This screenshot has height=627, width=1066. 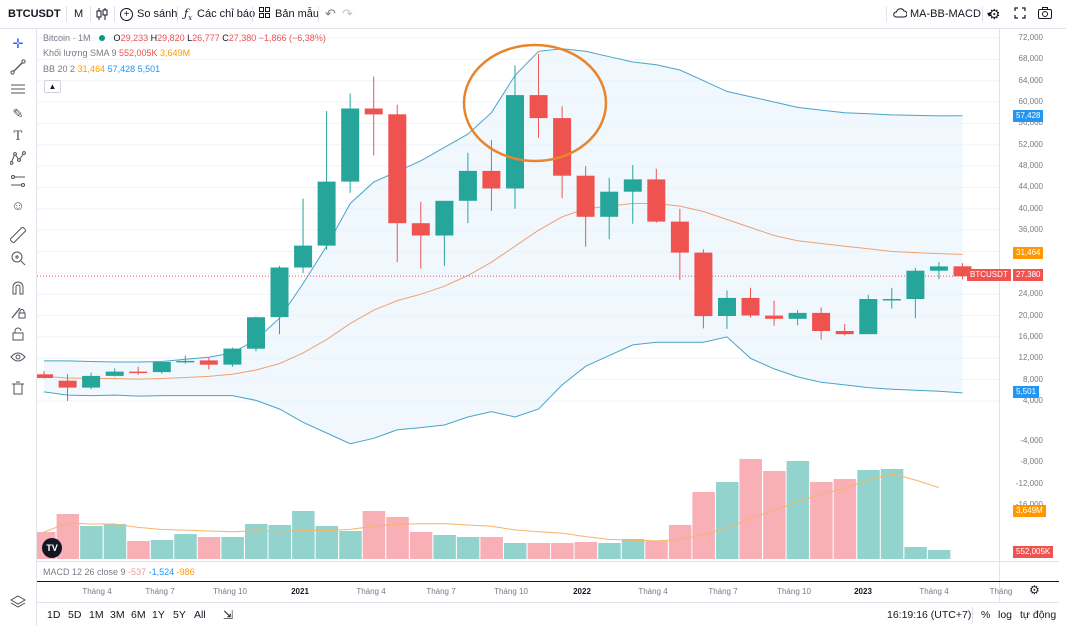 I want to click on range-button-1m: 1M, so click(x=96, y=615).